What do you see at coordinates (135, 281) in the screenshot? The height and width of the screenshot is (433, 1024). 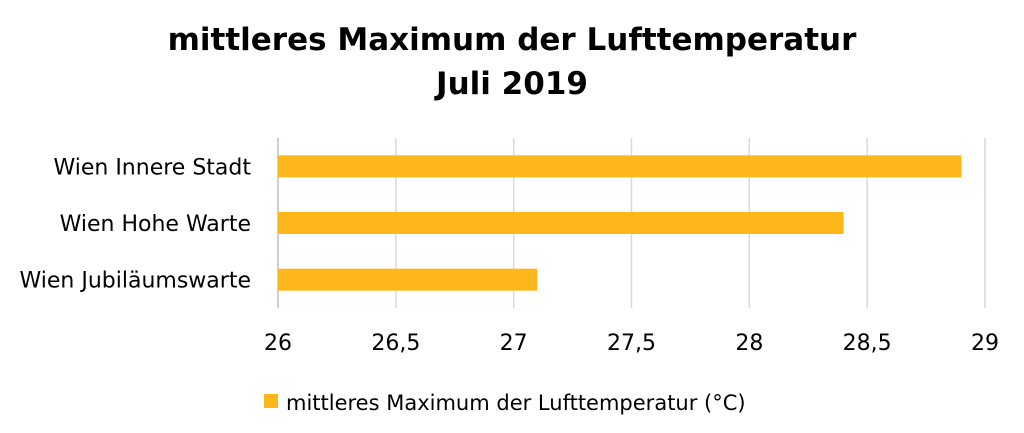 I see `category-label: Wien Jubiläumswarte` at bounding box center [135, 281].